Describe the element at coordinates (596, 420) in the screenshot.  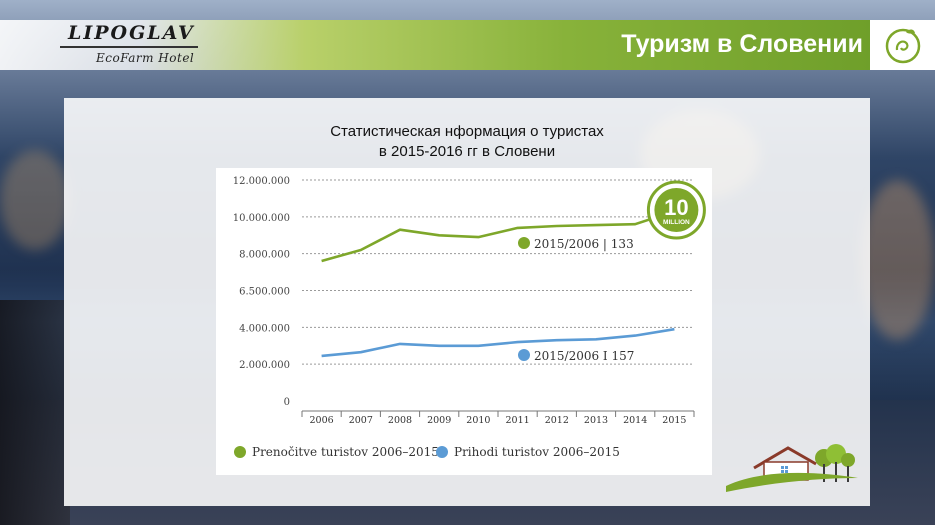
I see `x-tick-label: 2013` at that location.